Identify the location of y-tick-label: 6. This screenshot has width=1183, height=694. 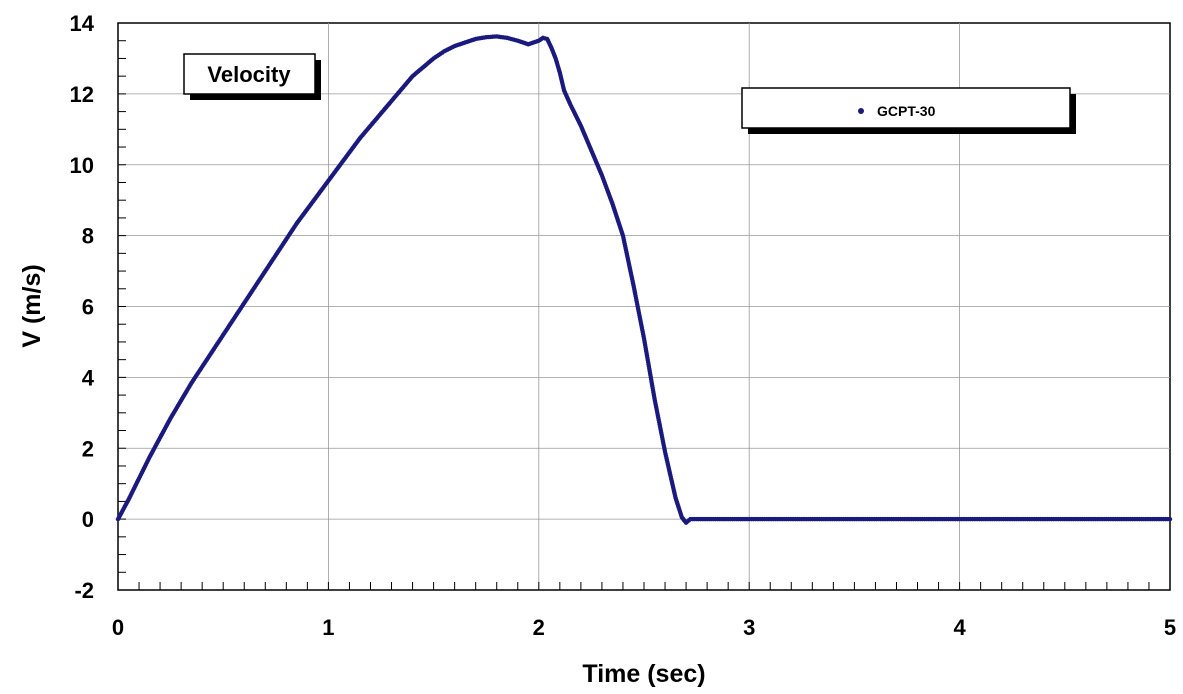
(88, 307).